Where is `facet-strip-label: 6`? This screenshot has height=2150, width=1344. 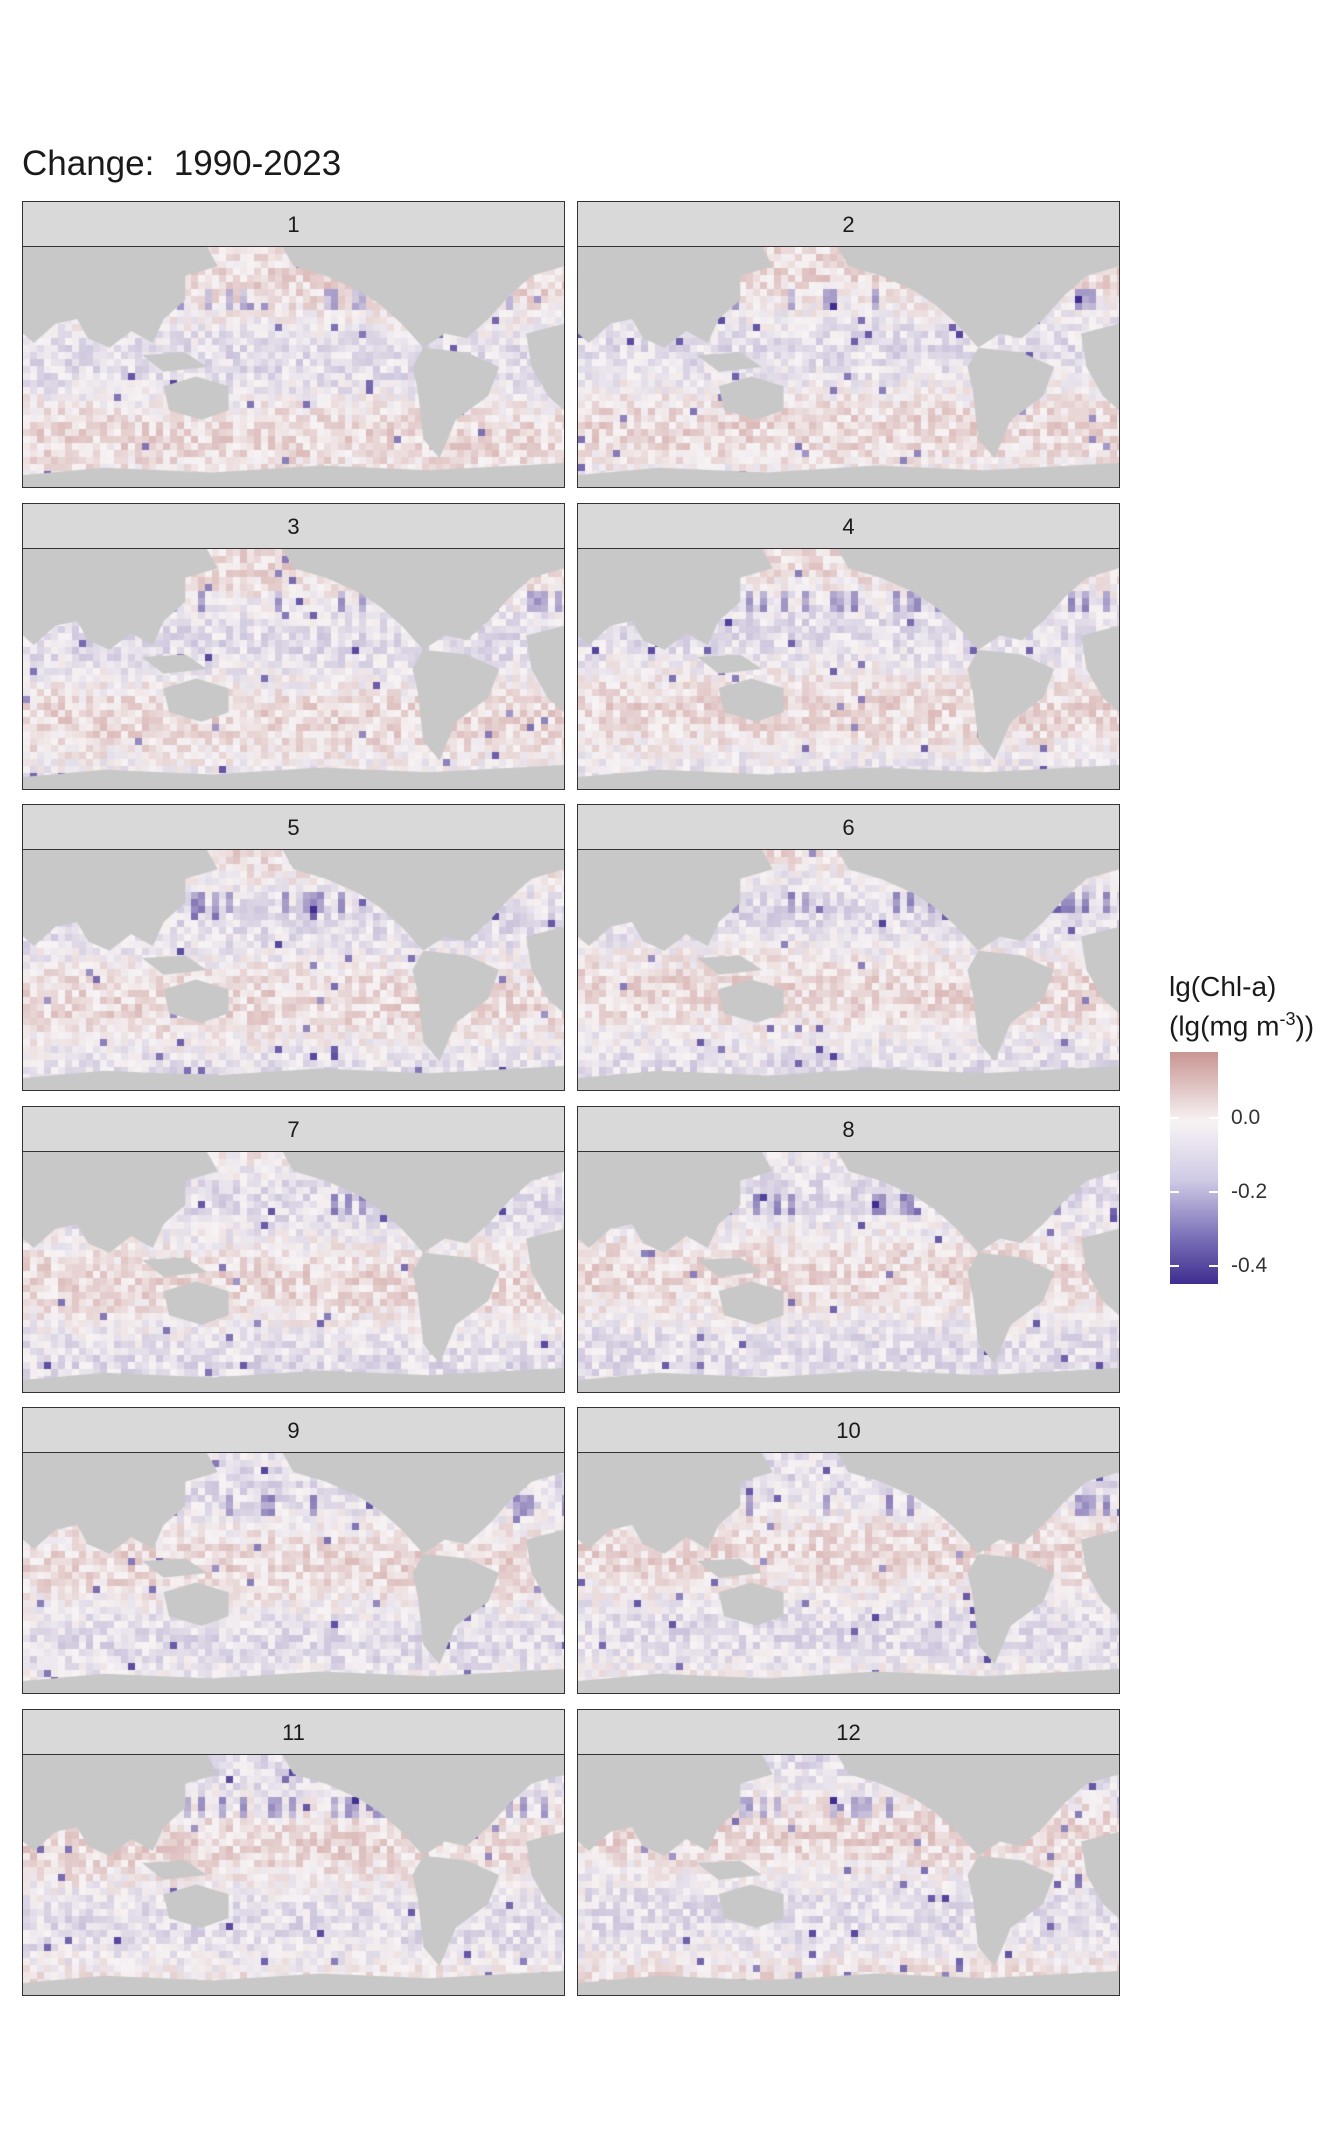 facet-strip-label: 6 is located at coordinates (848, 827).